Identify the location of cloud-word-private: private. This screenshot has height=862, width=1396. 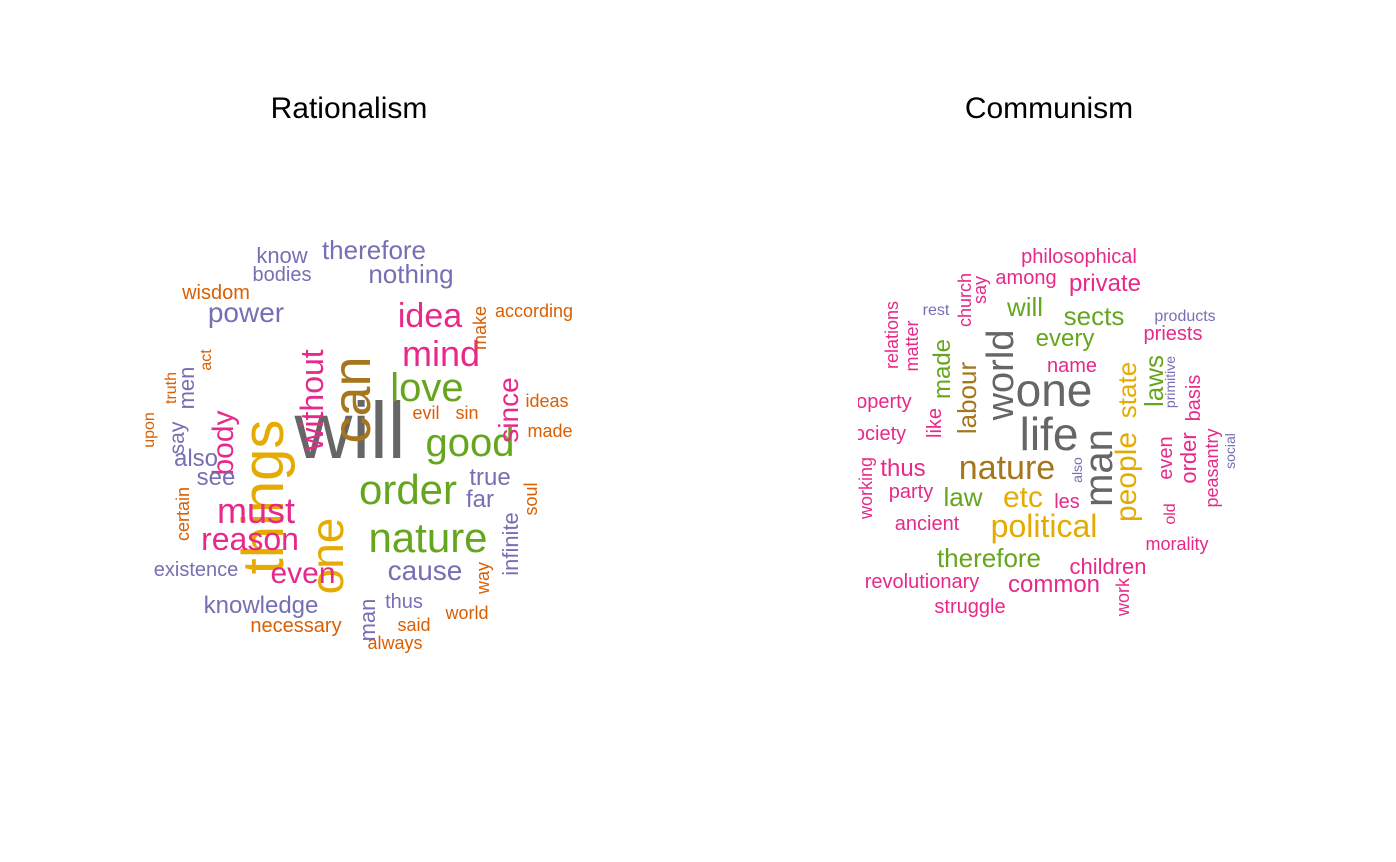
(1105, 283).